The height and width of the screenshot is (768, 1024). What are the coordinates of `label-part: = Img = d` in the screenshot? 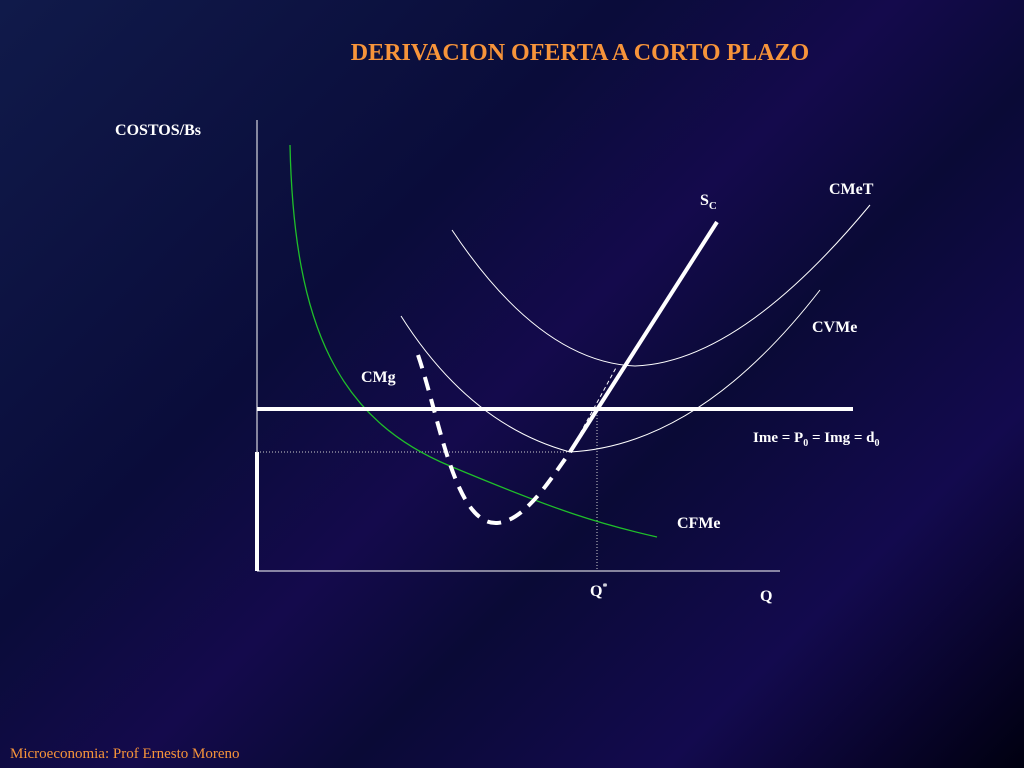 It's located at (841, 438).